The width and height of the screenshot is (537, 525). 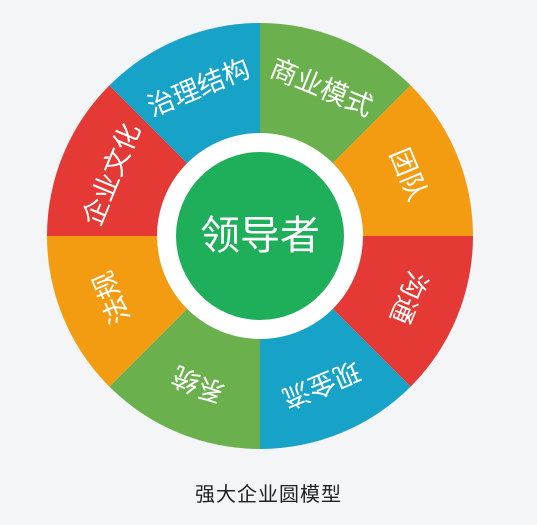 I want to click on center-label: 领导者, so click(x=260, y=236).